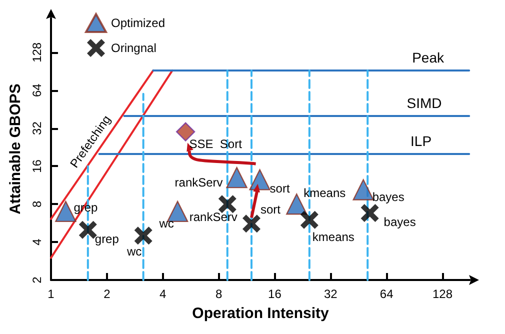 The image size is (505, 334). I want to click on x-tick-label: 8, so click(218, 294).